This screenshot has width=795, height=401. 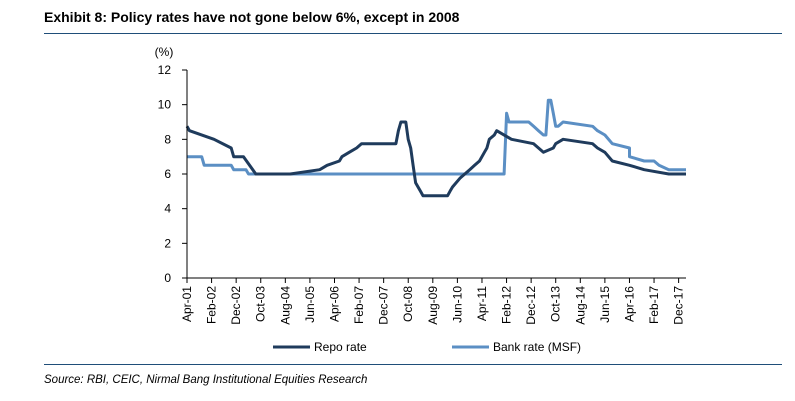 What do you see at coordinates (165, 70) in the screenshot?
I see `y-tick-label: 12` at bounding box center [165, 70].